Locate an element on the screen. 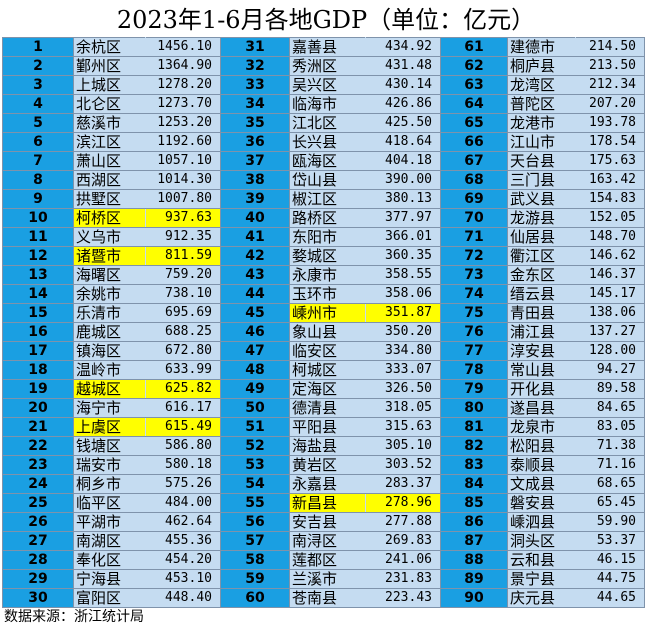 Image resolution: width=652 pixels, height=629 pixels. table-row: 8 西湖区 1014.30 38 岱山县 390.00 68 三门县 163.42 is located at coordinates (323, 180).